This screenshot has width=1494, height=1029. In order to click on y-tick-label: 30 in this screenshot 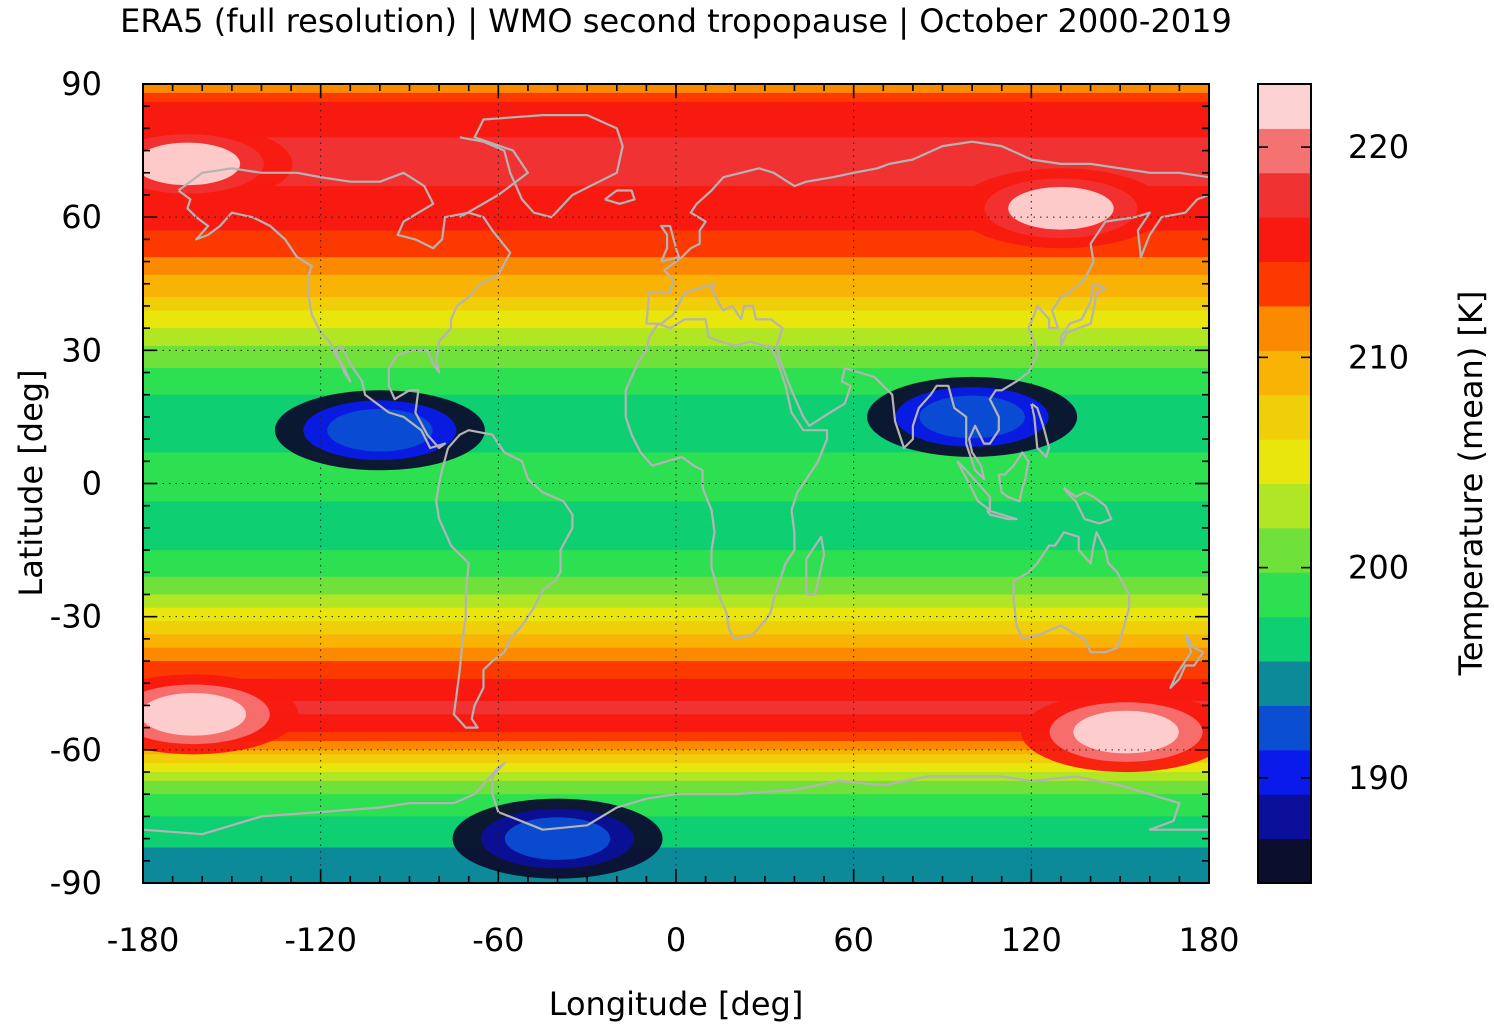, I will do `click(81, 350)`.